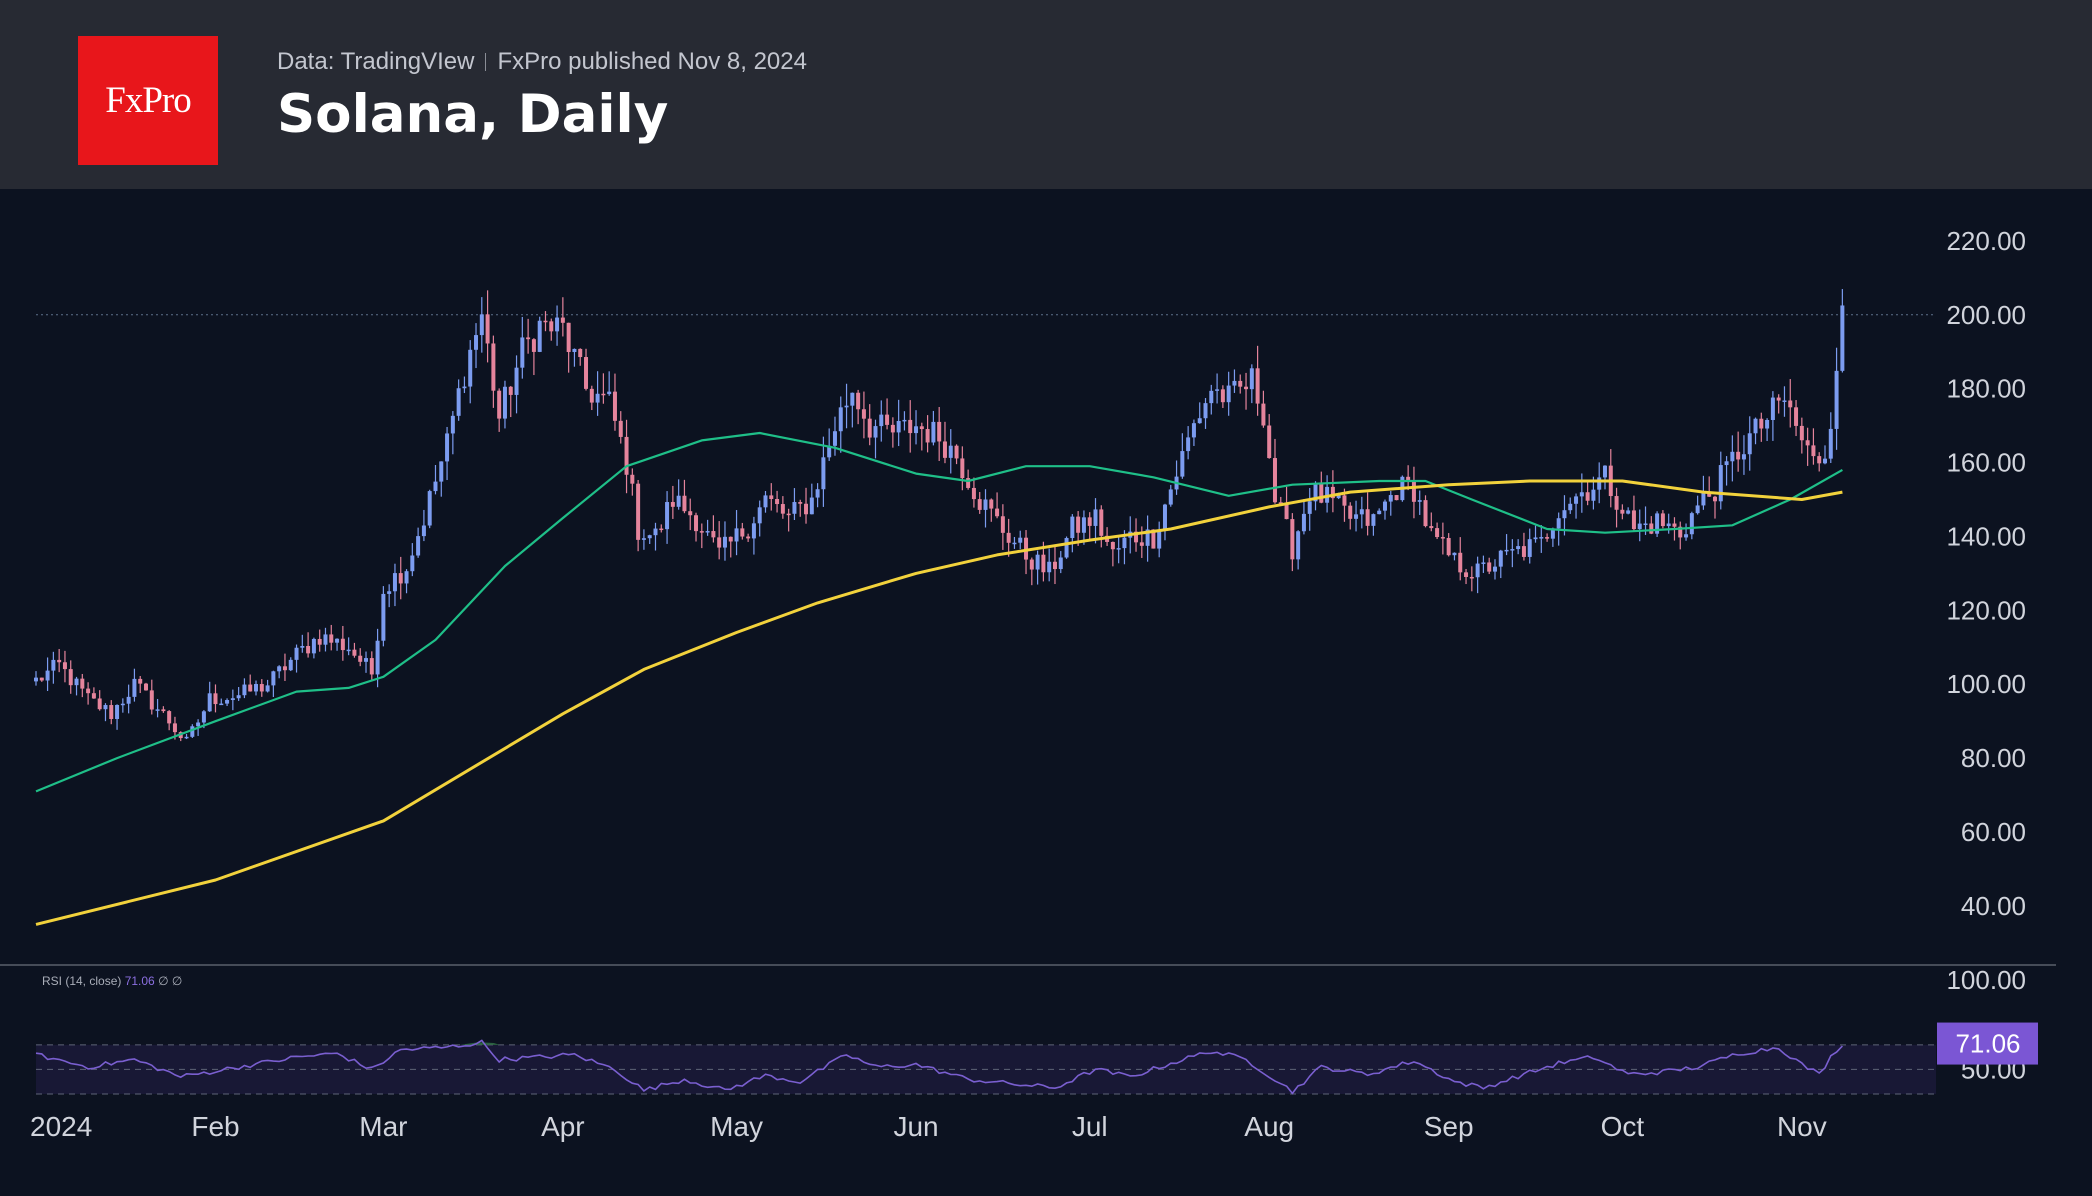  What do you see at coordinates (61, 1126) in the screenshot?
I see `time-axis-label: 2024` at bounding box center [61, 1126].